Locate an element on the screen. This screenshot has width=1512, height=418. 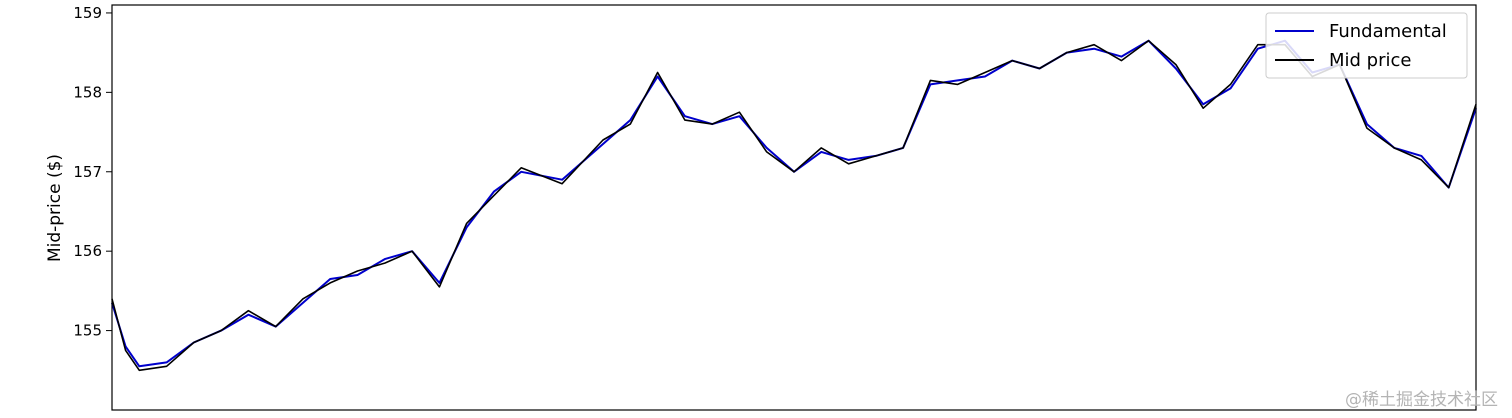
legend: Fundamental Mid price is located at coordinates (1366, 45).